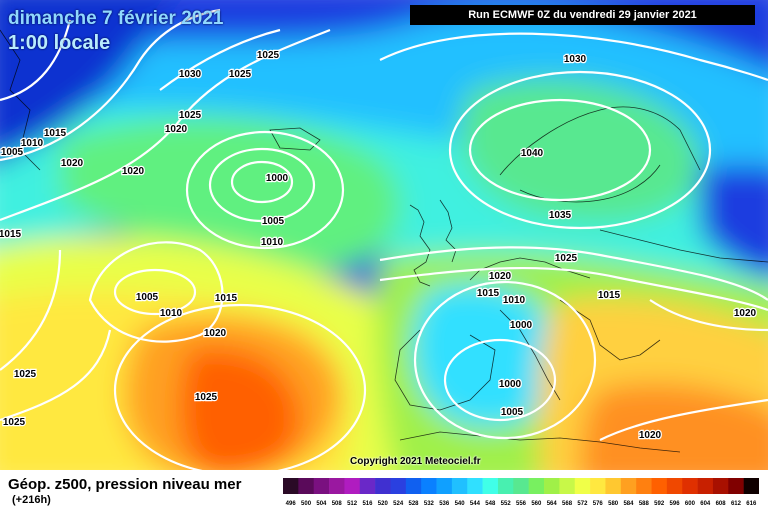  Describe the element at coordinates (532, 153) in the screenshot. I see `isobar-label: 1040` at that location.